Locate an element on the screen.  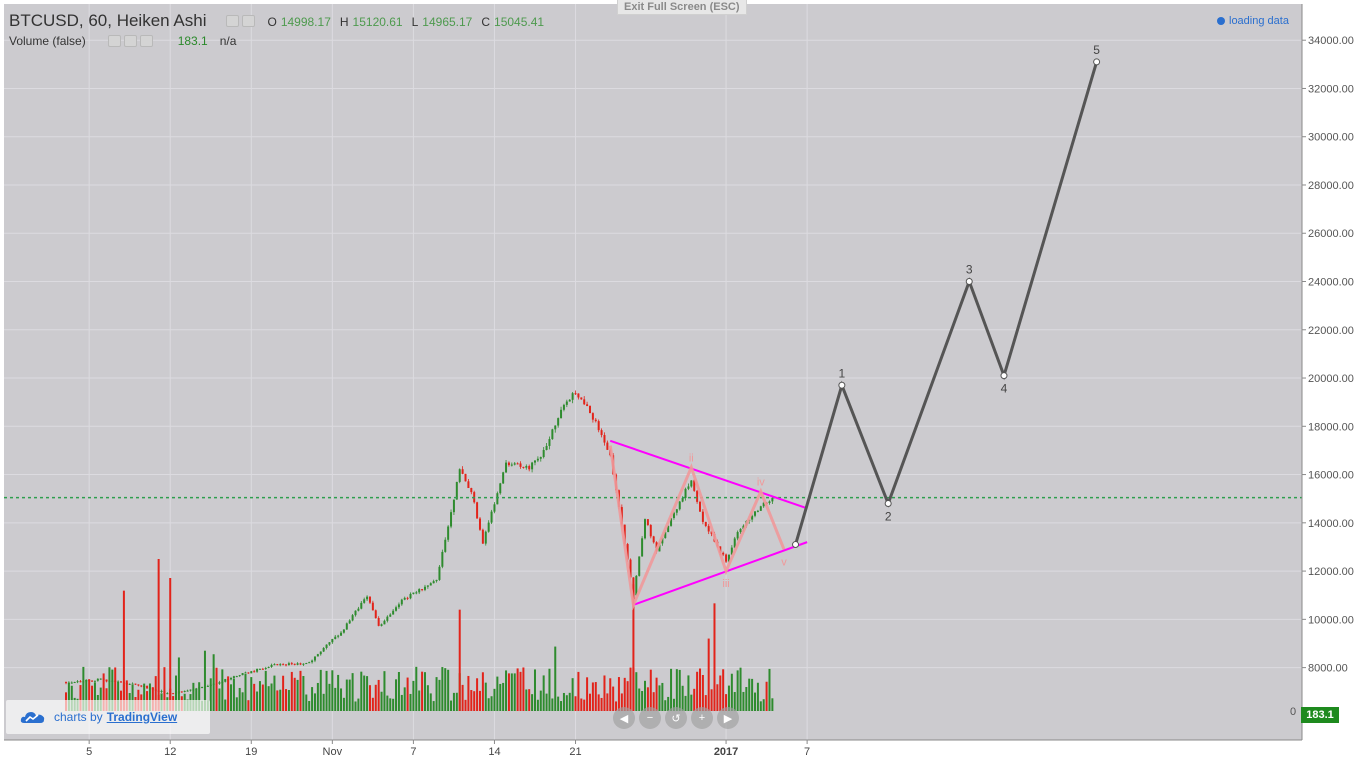
loading-indicator: loading data is located at coordinates (1253, 21).